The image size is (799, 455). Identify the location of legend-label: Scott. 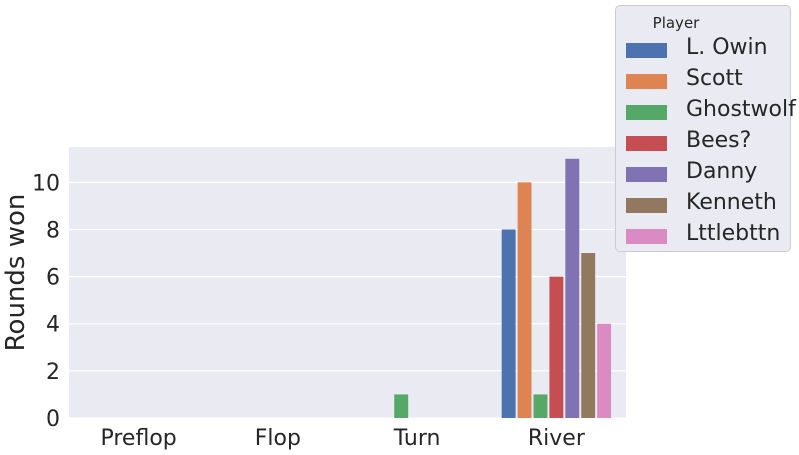
(714, 78).